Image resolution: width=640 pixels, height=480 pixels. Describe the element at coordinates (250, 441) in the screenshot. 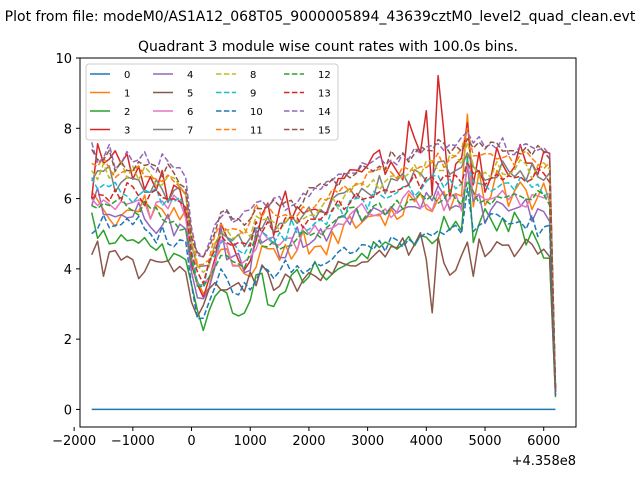

I see `x-tick-label: 1000` at that location.